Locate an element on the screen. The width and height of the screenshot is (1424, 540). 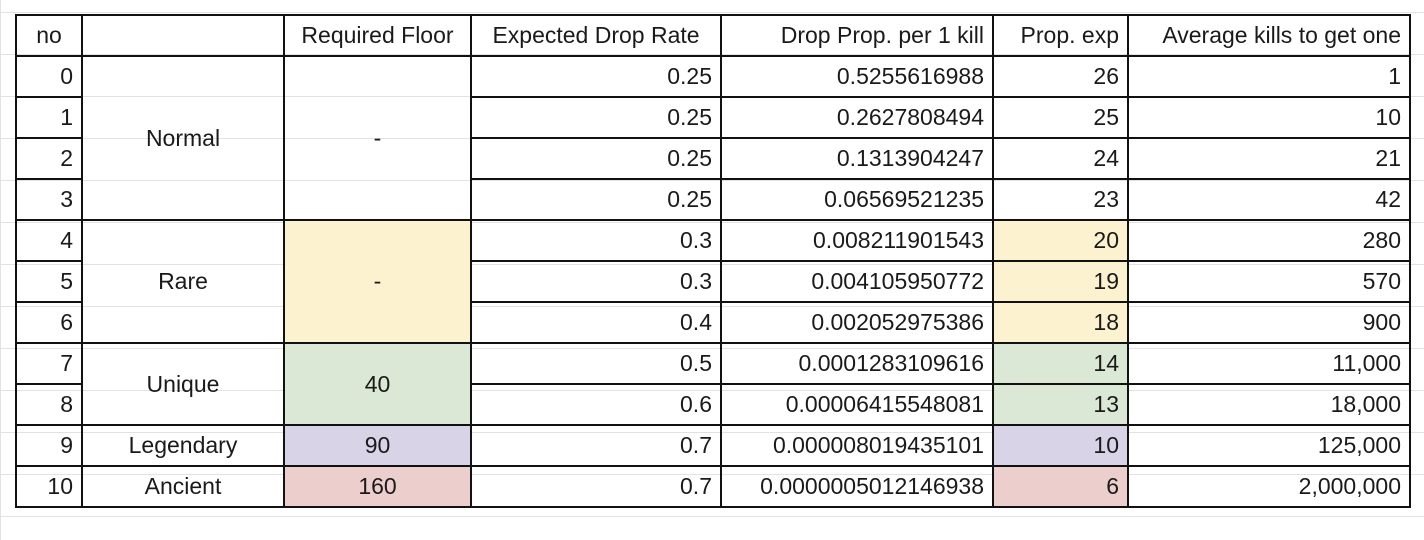
cell-kills: 2,000,000 is located at coordinates (1269, 486).